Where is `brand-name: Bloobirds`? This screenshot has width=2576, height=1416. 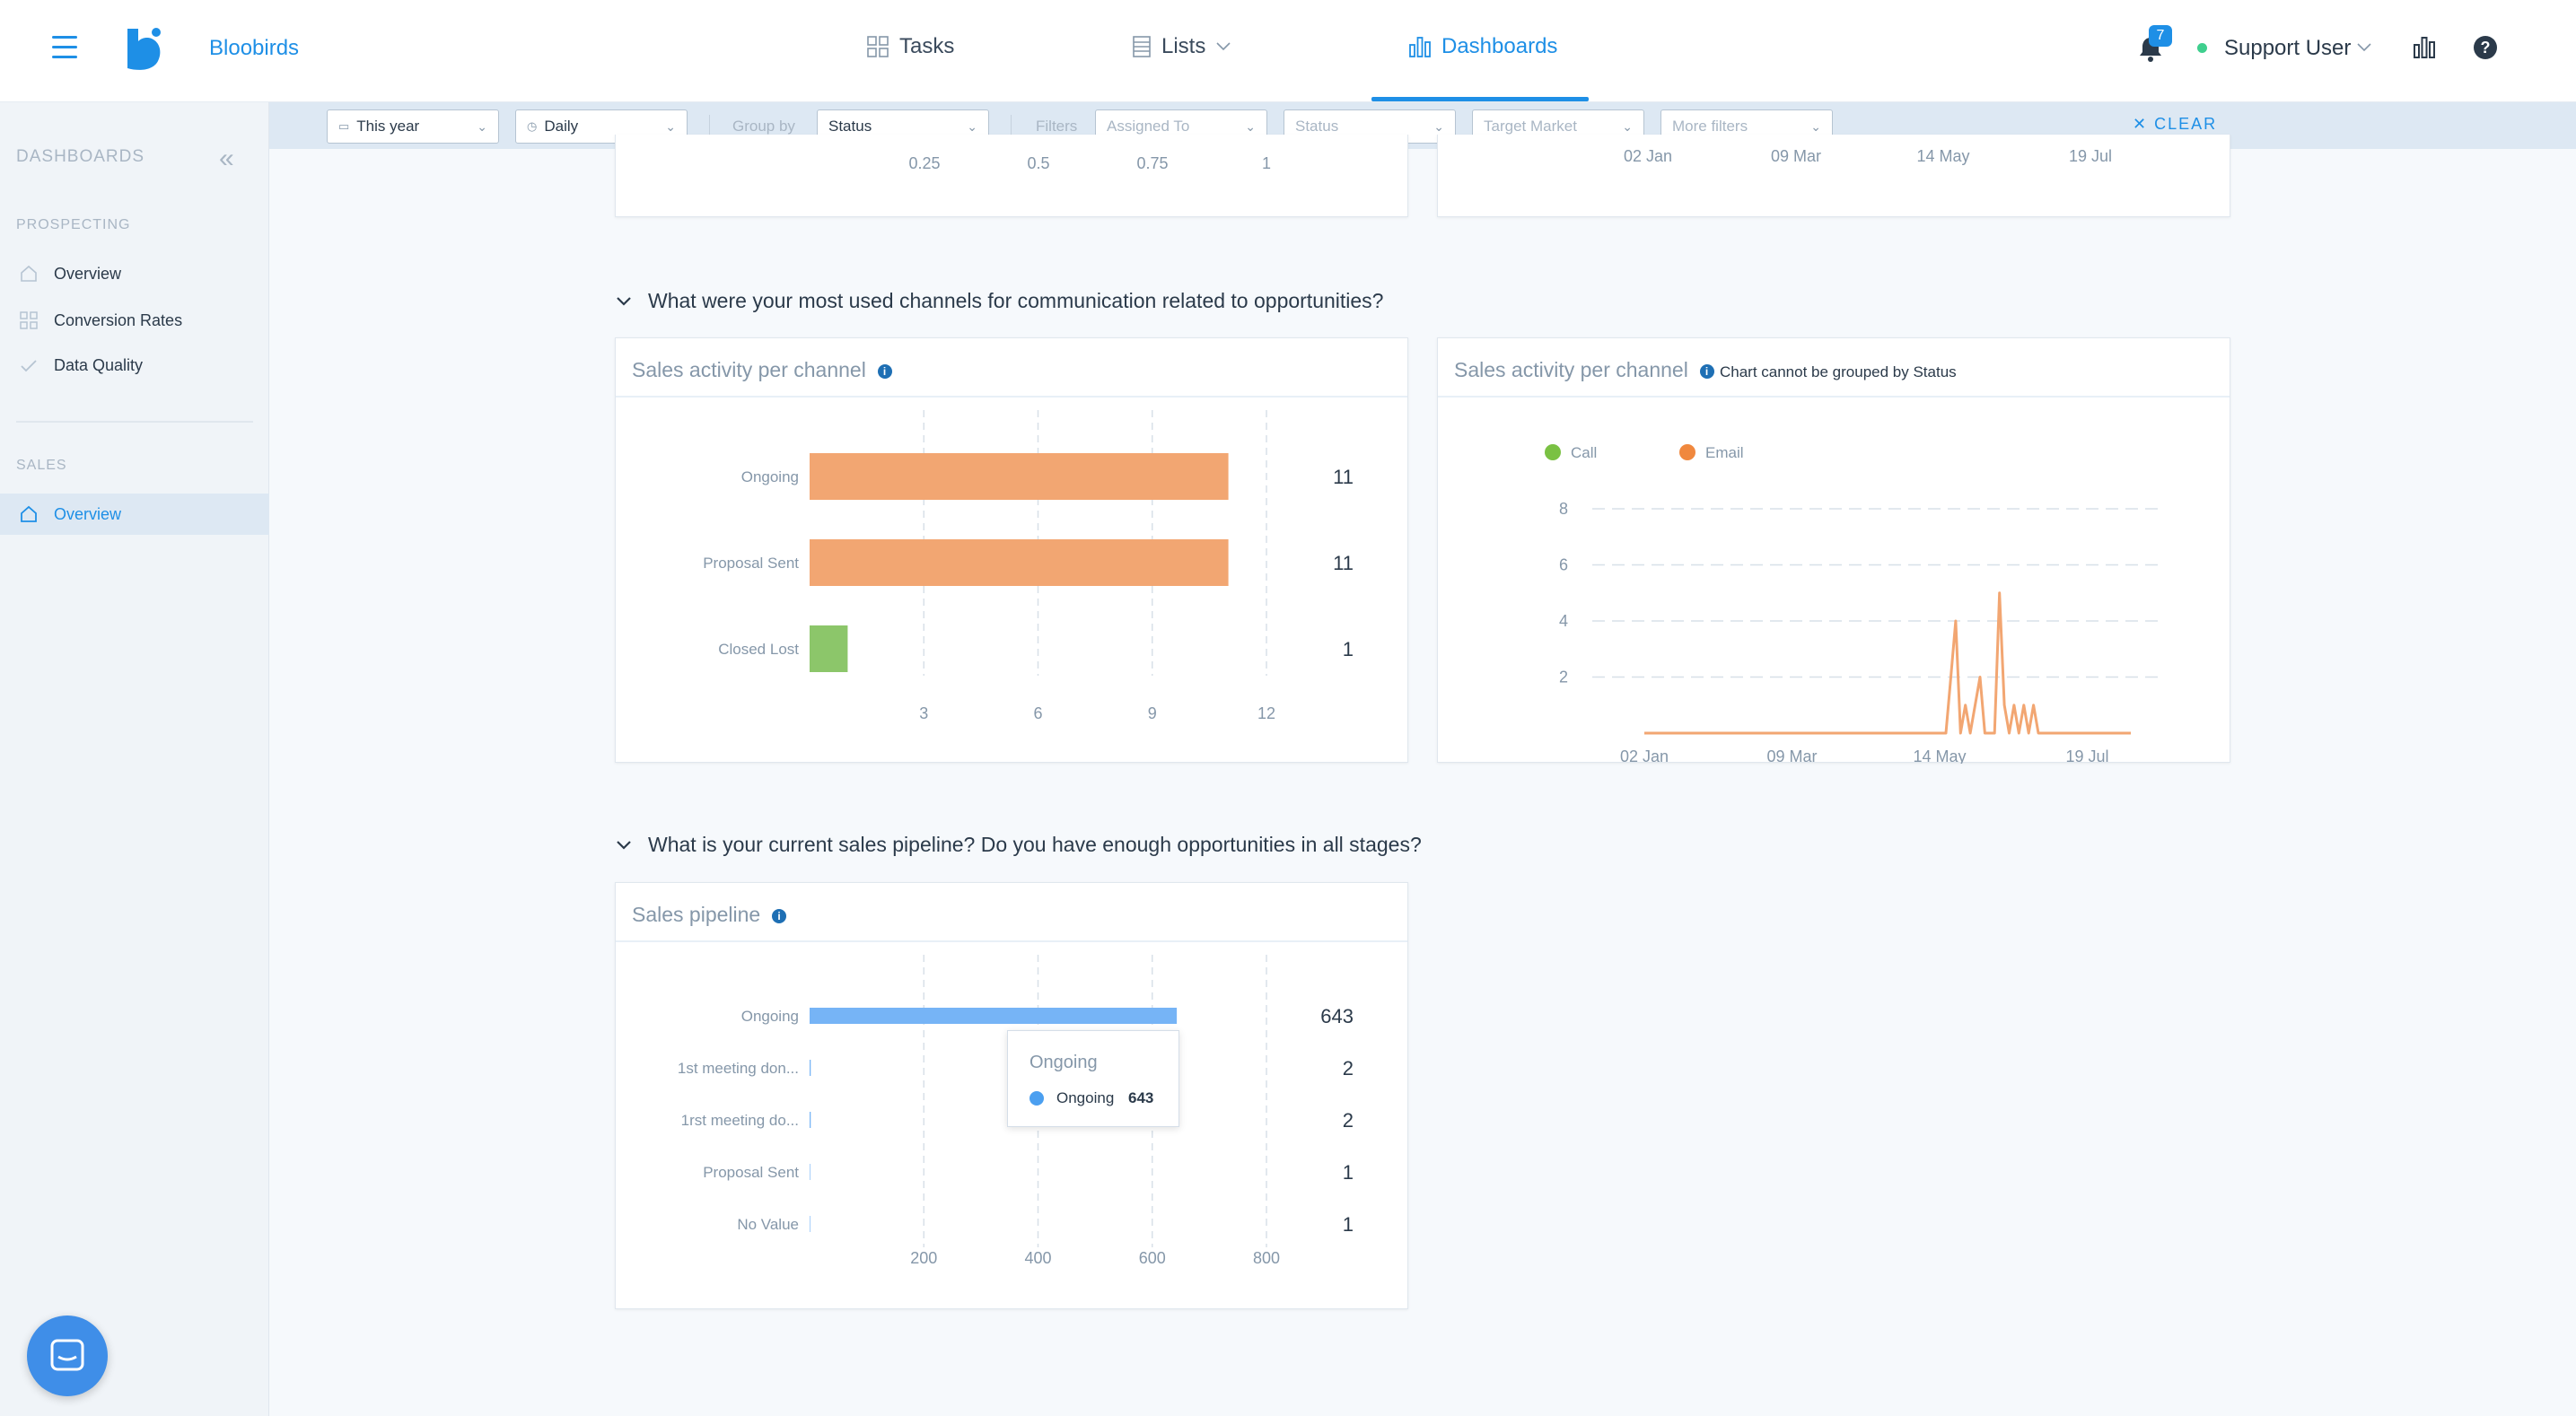
brand-name: Bloobirds is located at coordinates (254, 48).